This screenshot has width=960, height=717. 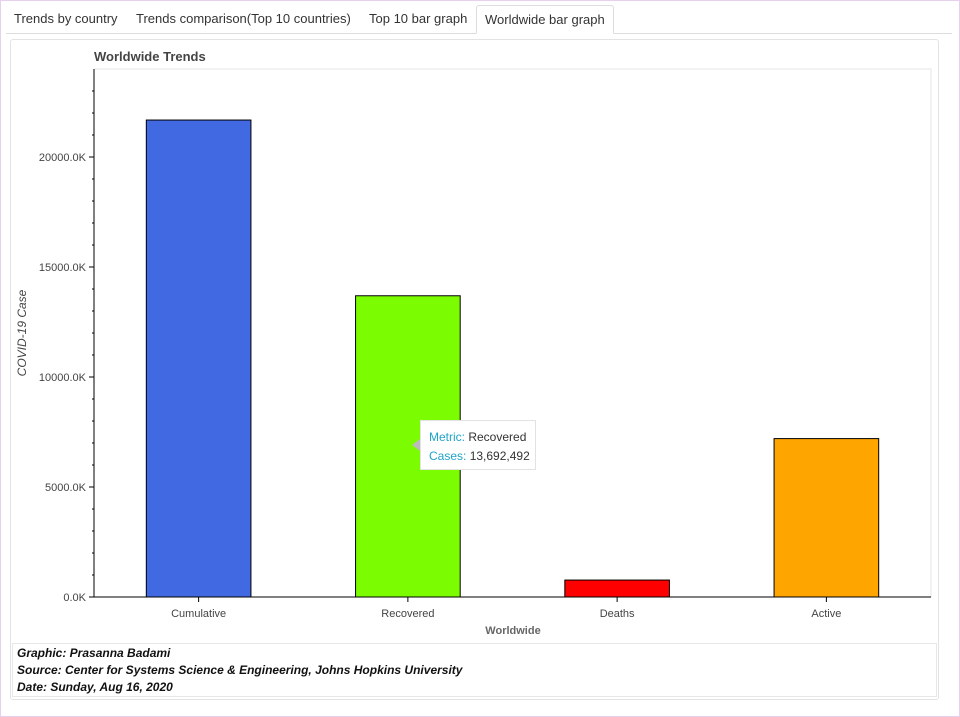 What do you see at coordinates (826, 614) in the screenshot?
I see `x-tick-label: Active` at bounding box center [826, 614].